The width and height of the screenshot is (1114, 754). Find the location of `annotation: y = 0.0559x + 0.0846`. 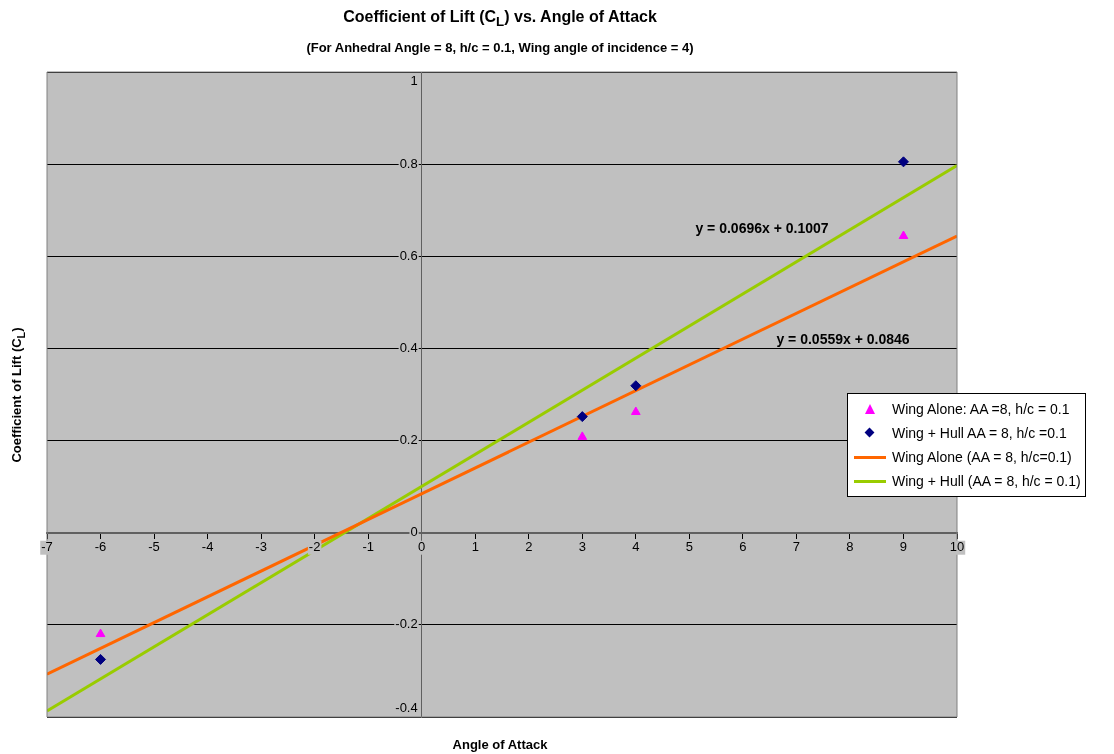

annotation: y = 0.0559x + 0.0846 is located at coordinates (843, 338).